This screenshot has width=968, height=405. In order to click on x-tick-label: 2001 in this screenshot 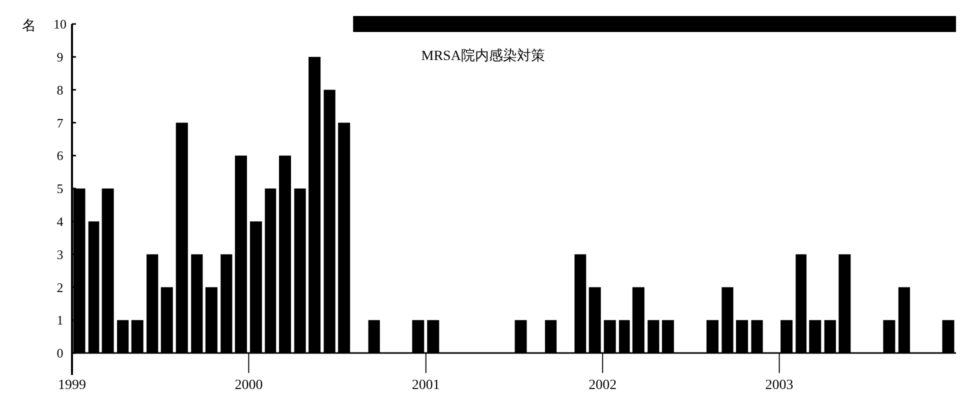, I will do `click(426, 385)`.